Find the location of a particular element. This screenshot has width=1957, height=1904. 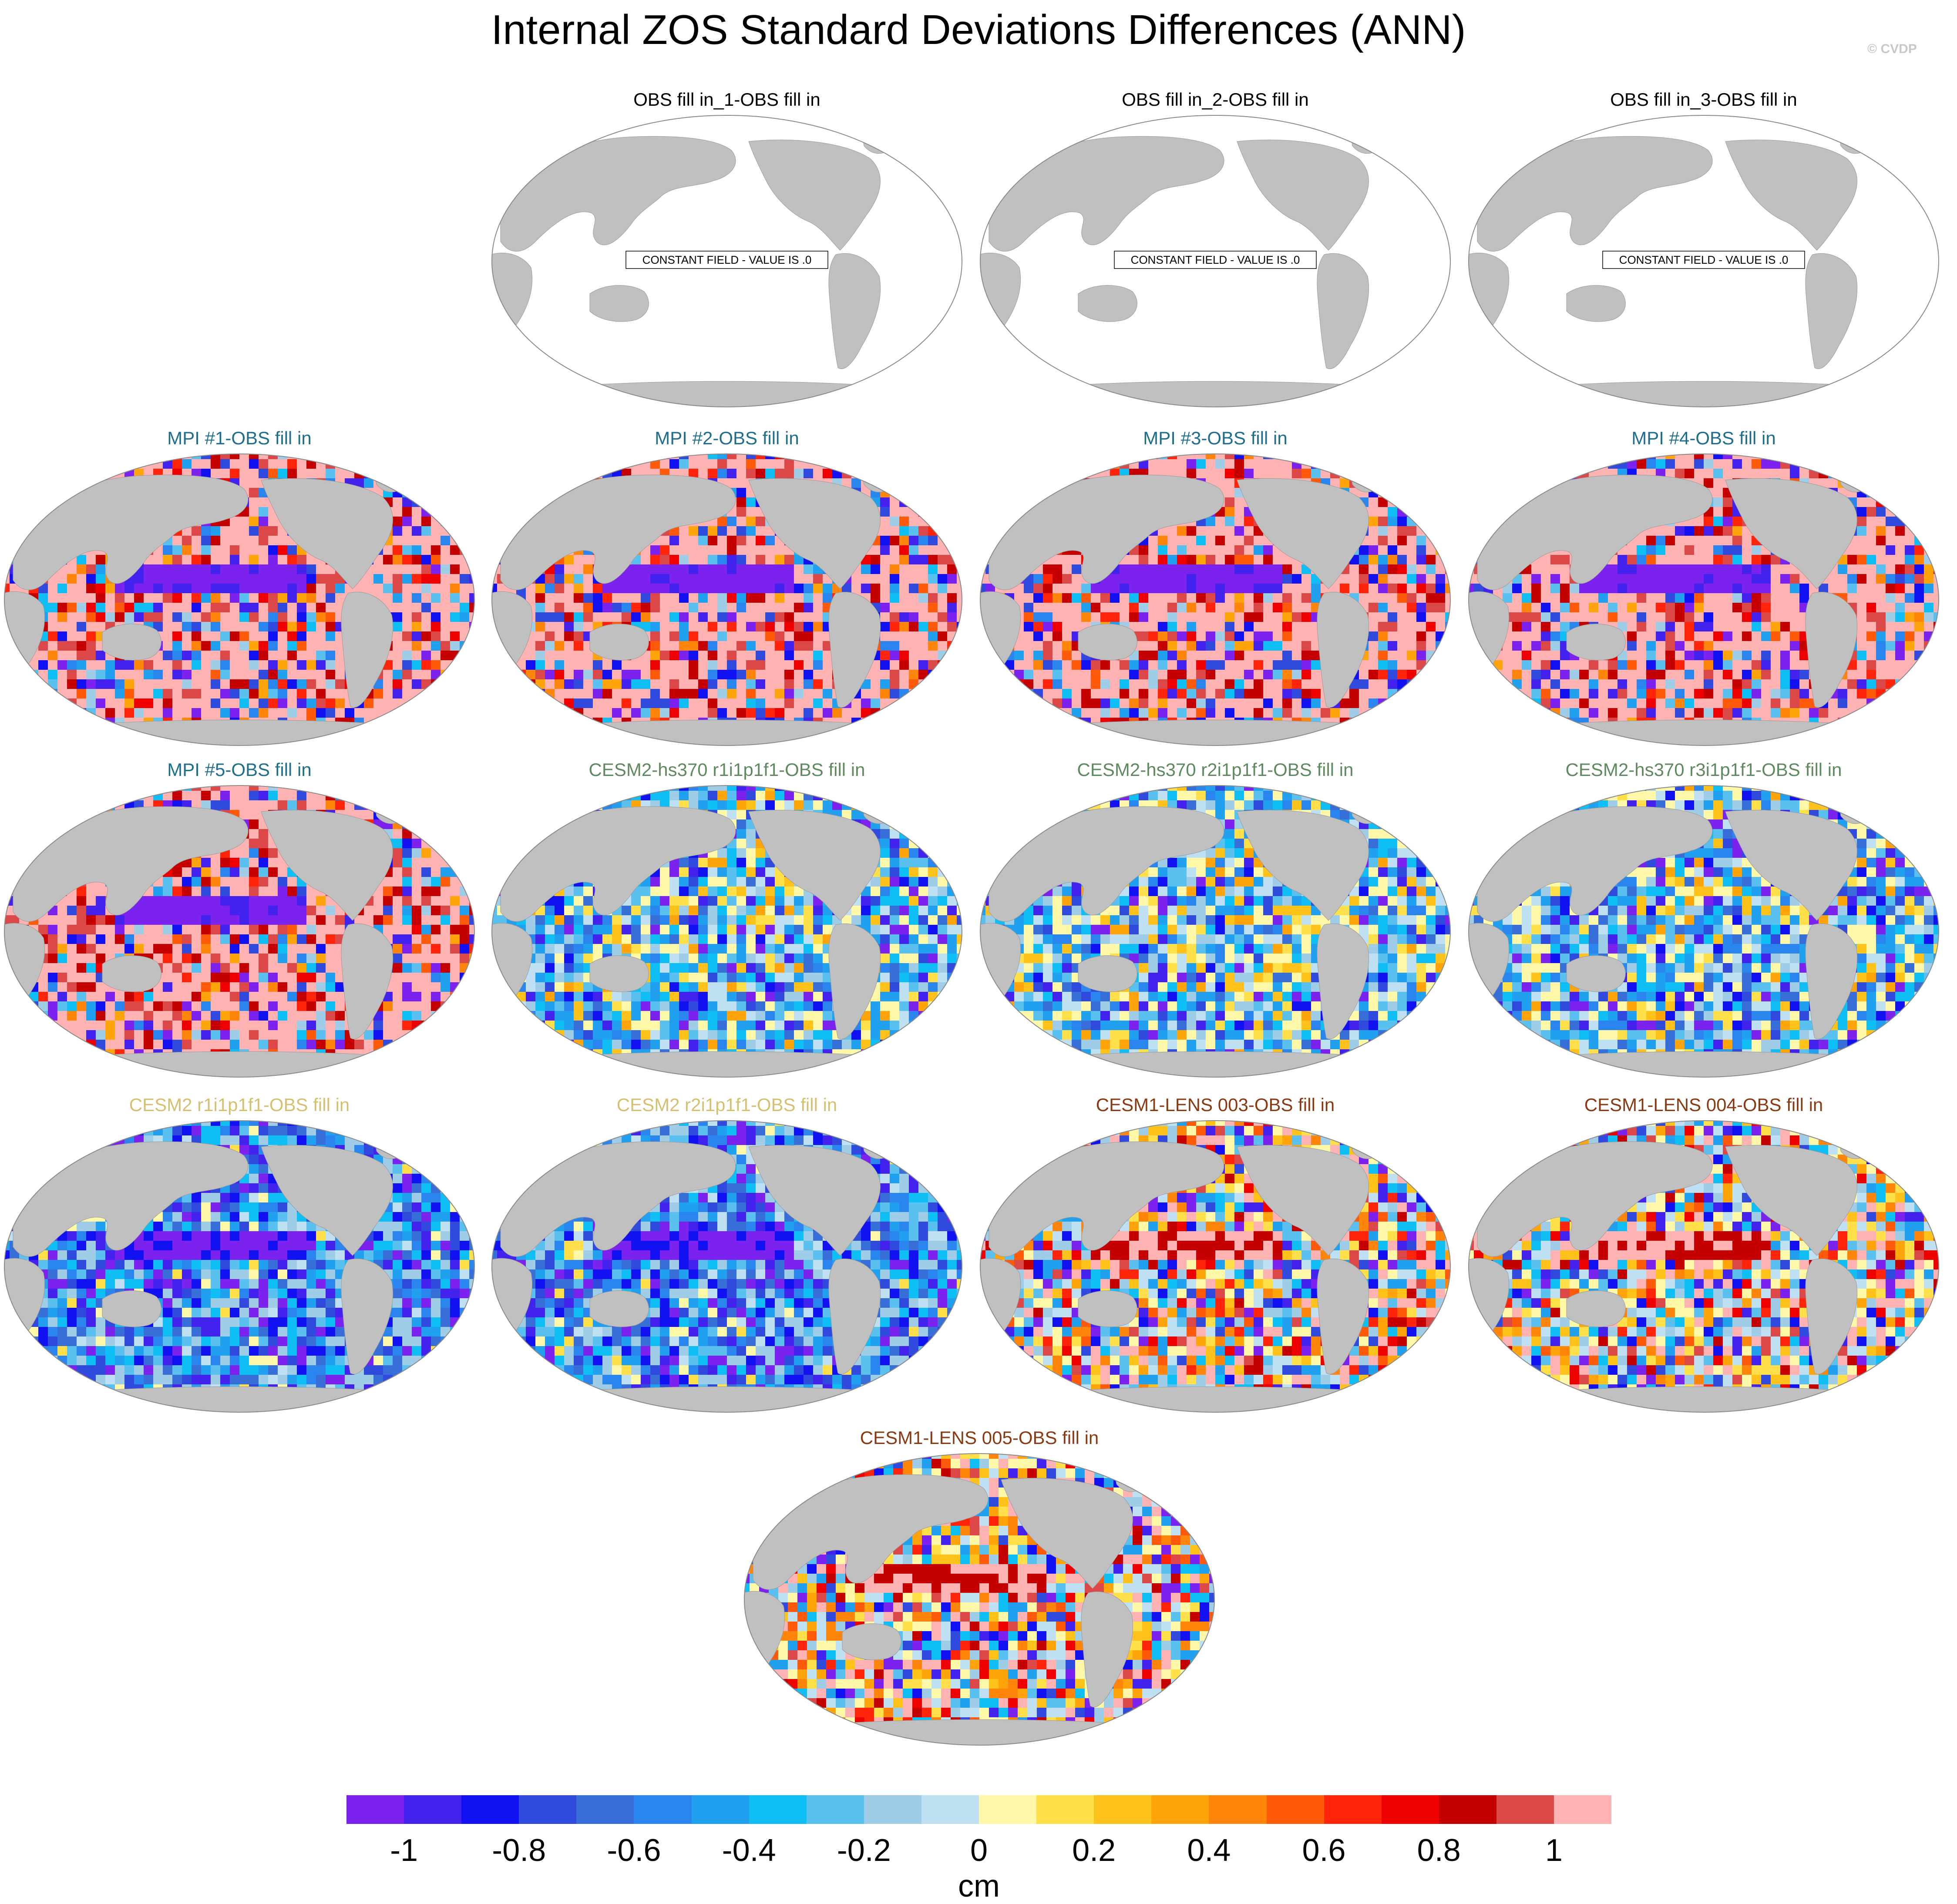

map-panel: MPI #1-OBS fill in is located at coordinates (239, 593).